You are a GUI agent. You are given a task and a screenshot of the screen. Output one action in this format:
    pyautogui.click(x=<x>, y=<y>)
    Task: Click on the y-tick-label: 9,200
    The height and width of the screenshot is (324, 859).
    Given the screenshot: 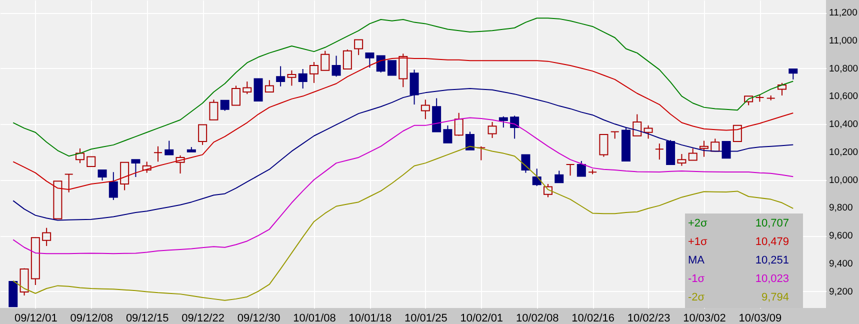 What is the action you would take?
    pyautogui.click(x=841, y=292)
    